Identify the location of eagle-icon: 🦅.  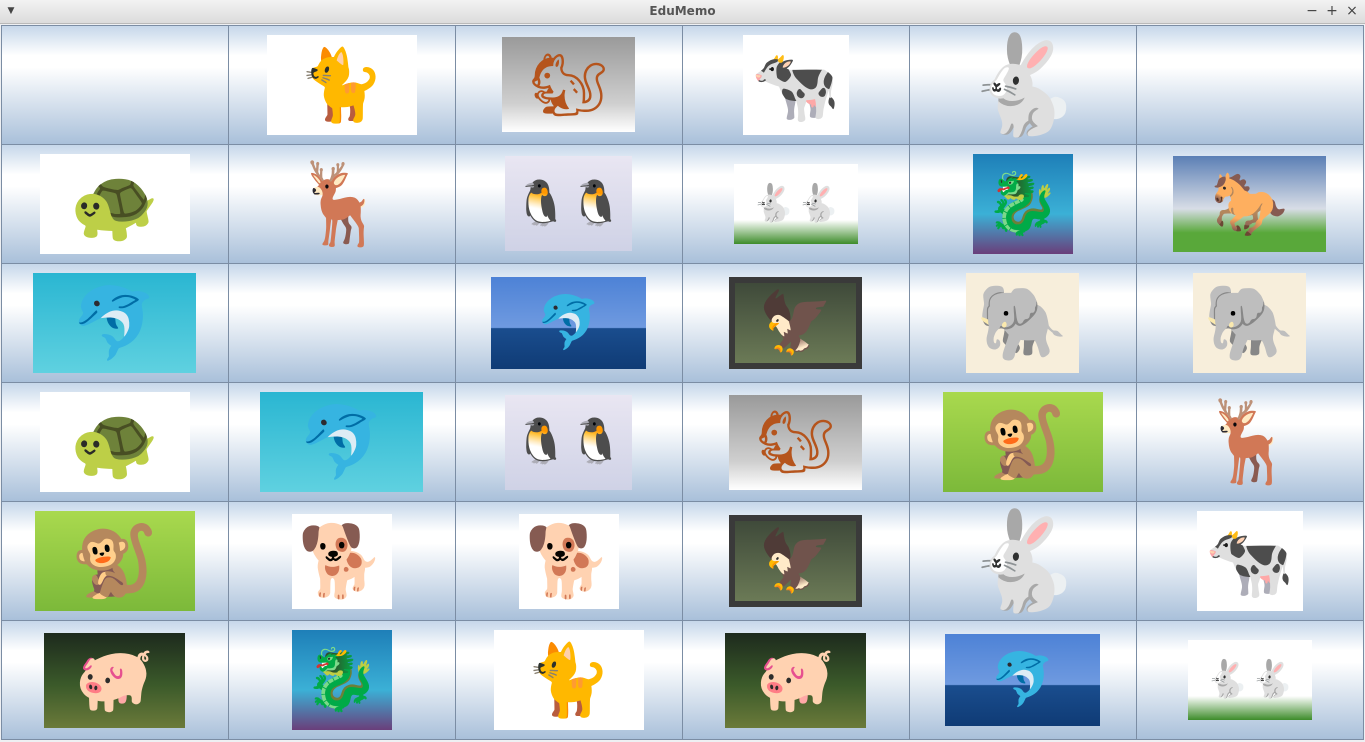
(795, 561).